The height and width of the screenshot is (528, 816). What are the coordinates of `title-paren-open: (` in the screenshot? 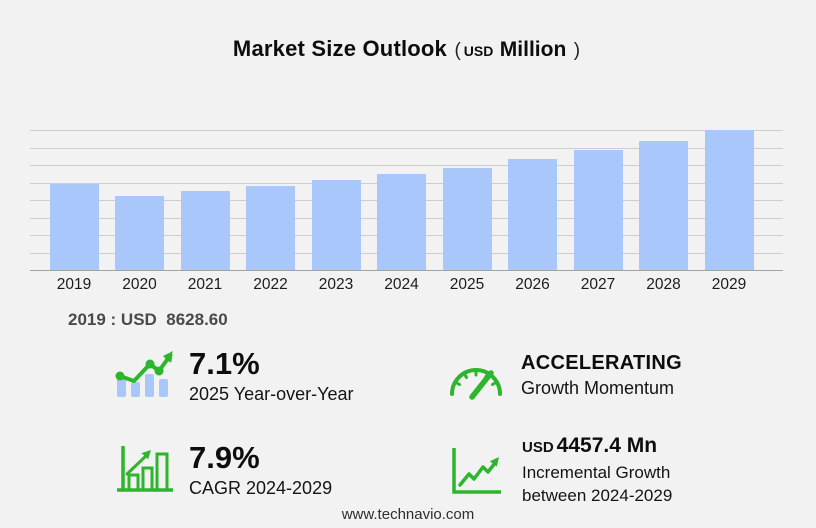 It's located at (457, 50).